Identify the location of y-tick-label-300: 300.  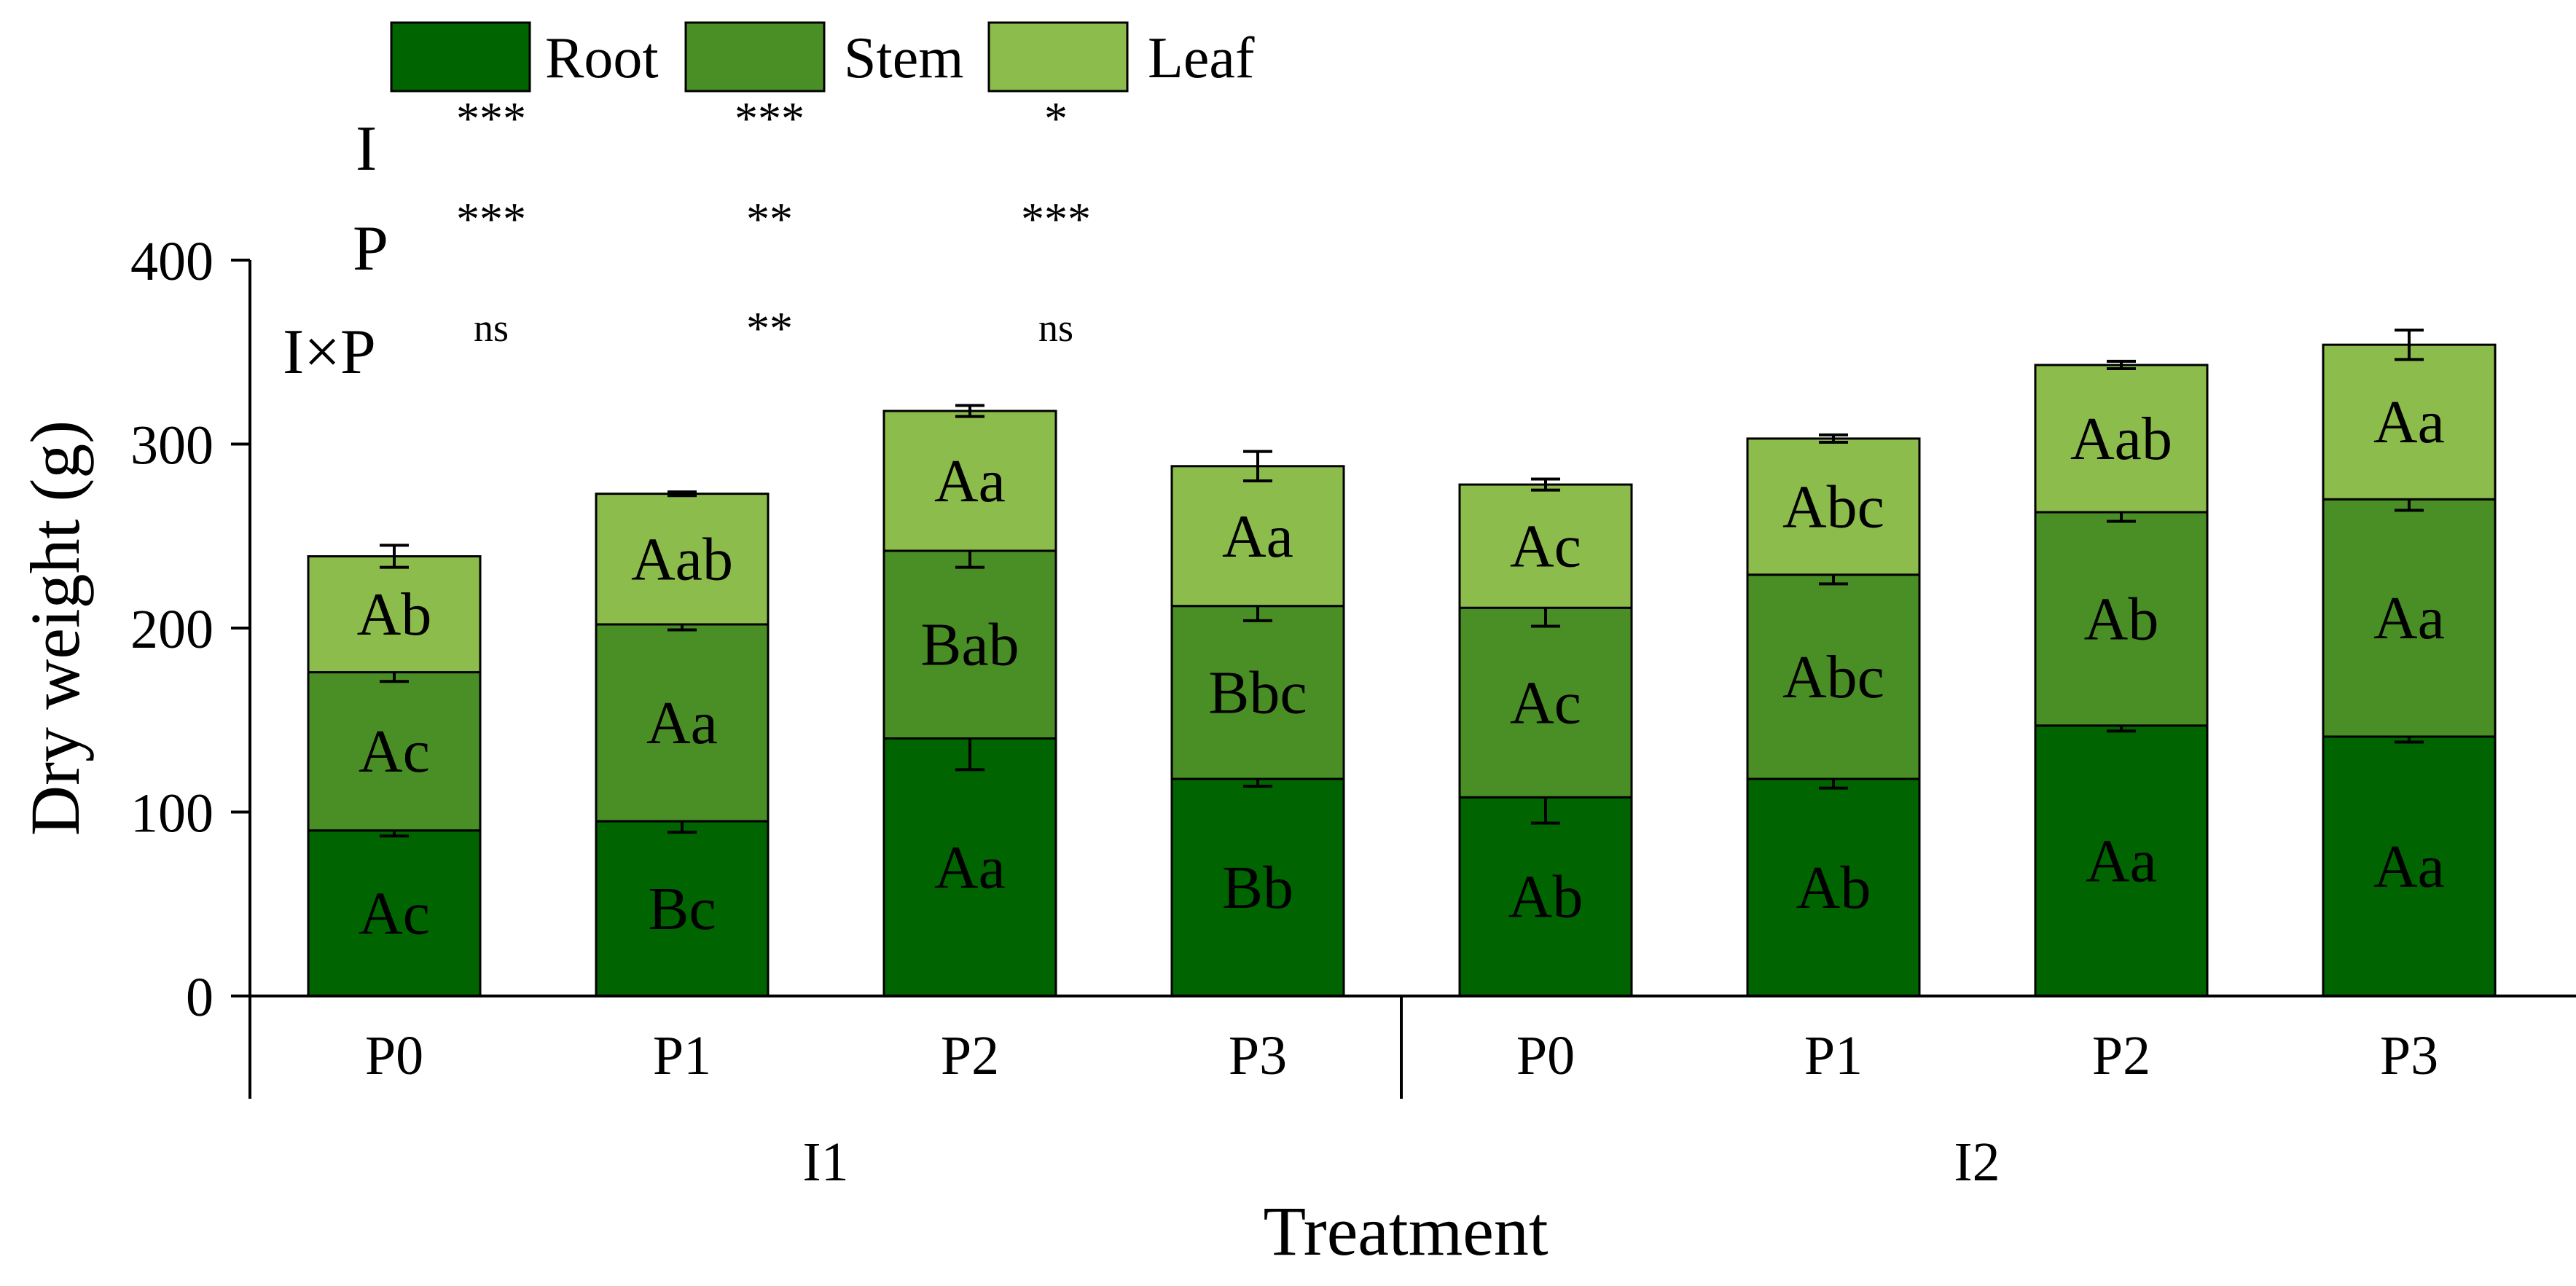
(172, 446).